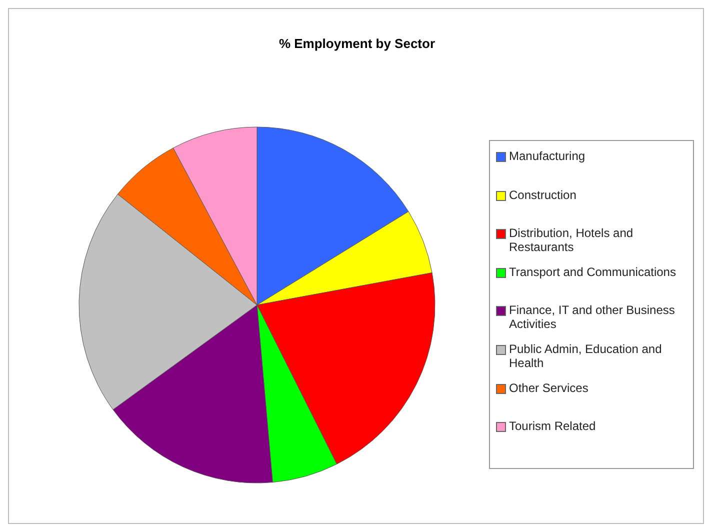  Describe the element at coordinates (571, 240) in the screenshot. I see `legend-label: Distribution, Hotels and Restaurants` at that location.